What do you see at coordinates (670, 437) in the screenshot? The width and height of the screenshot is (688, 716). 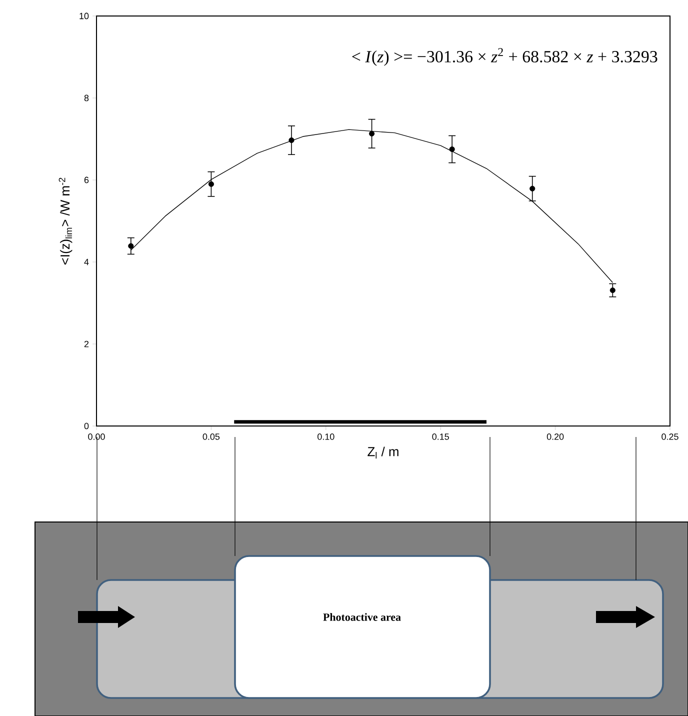 I see `x-tick-label: 0.25` at bounding box center [670, 437].